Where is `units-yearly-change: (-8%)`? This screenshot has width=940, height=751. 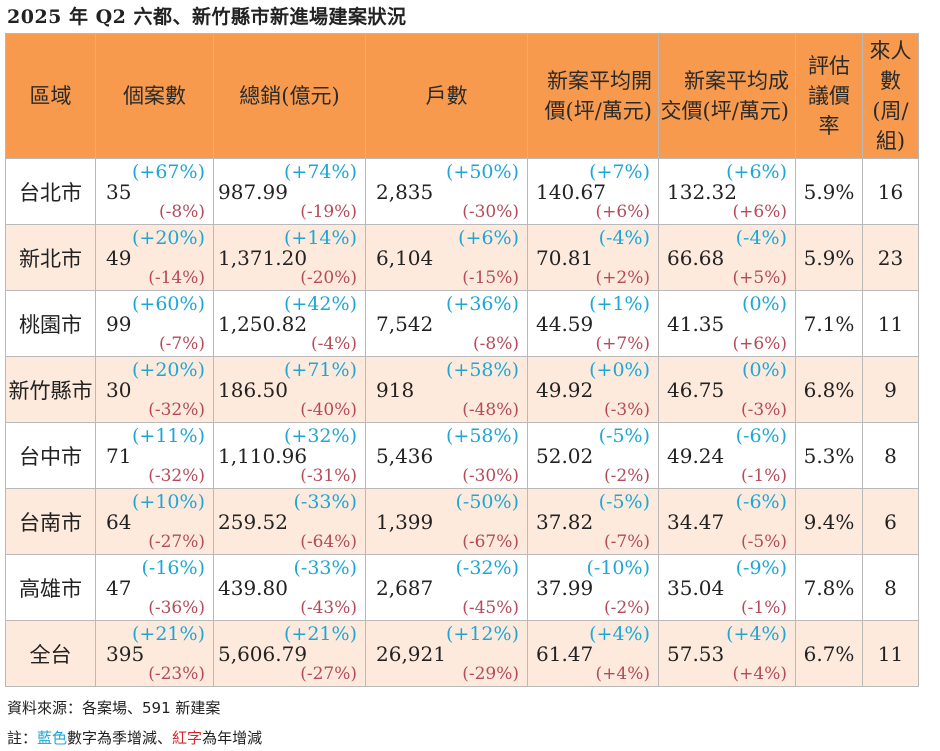 units-yearly-change: (-8%) is located at coordinates (496, 344).